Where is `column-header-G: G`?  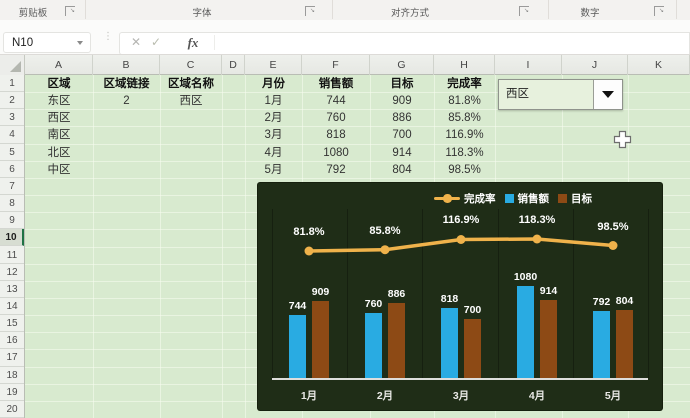 column-header-G: G is located at coordinates (402, 65).